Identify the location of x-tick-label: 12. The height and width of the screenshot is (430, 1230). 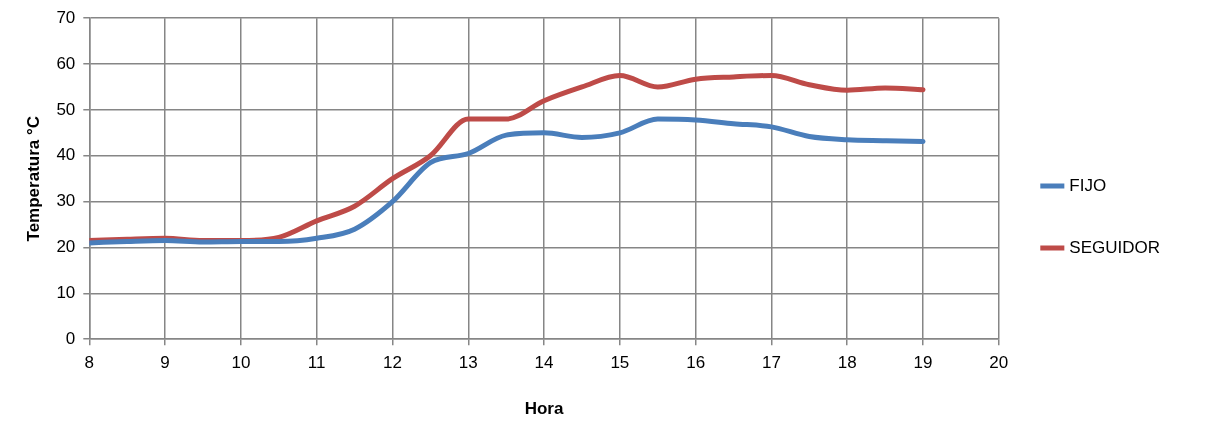
(392, 363).